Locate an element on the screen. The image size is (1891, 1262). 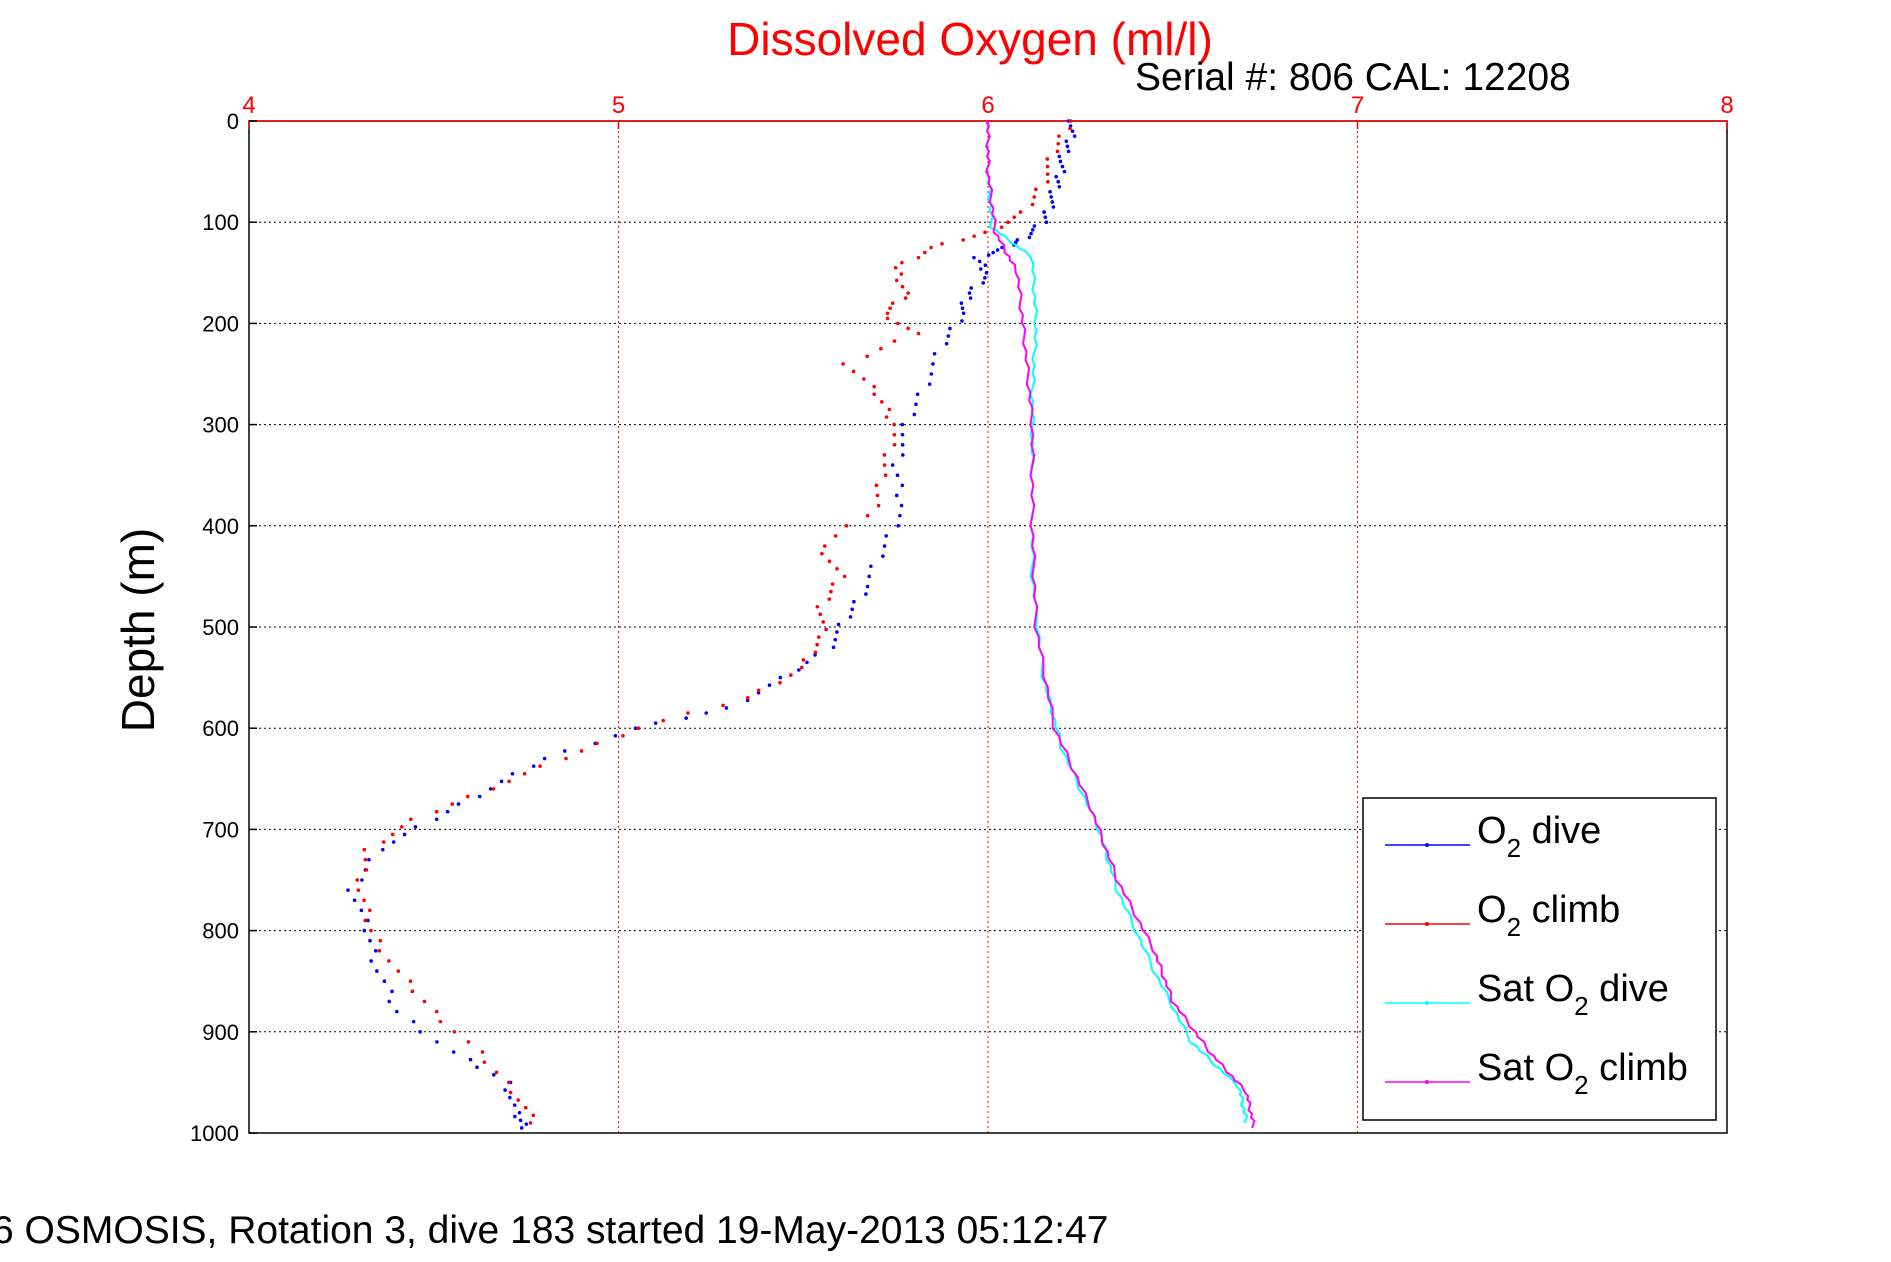
y-tick-label: 800 is located at coordinates (220, 931).